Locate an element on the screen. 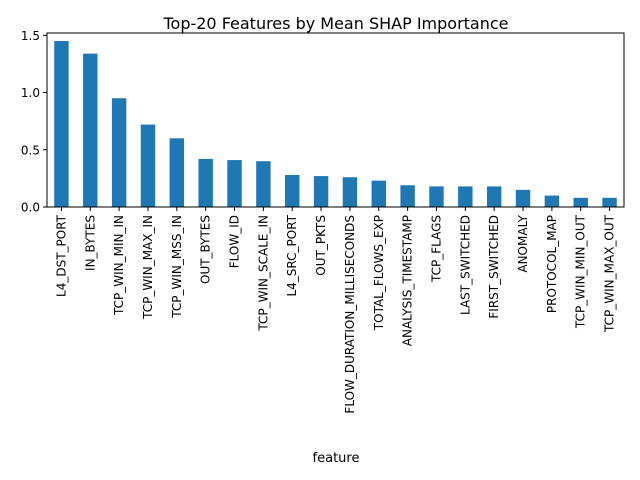 The height and width of the screenshot is (480, 640). x-tick-label: L4_SRC_PORT is located at coordinates (292, 255).